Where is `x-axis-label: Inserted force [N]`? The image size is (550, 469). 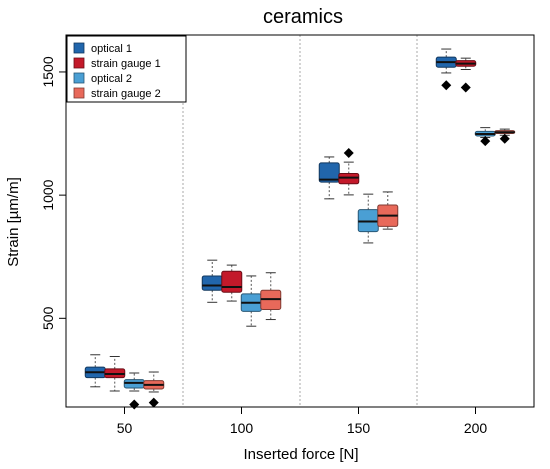
x-axis-label: Inserted force [N] is located at coordinates (300, 454).